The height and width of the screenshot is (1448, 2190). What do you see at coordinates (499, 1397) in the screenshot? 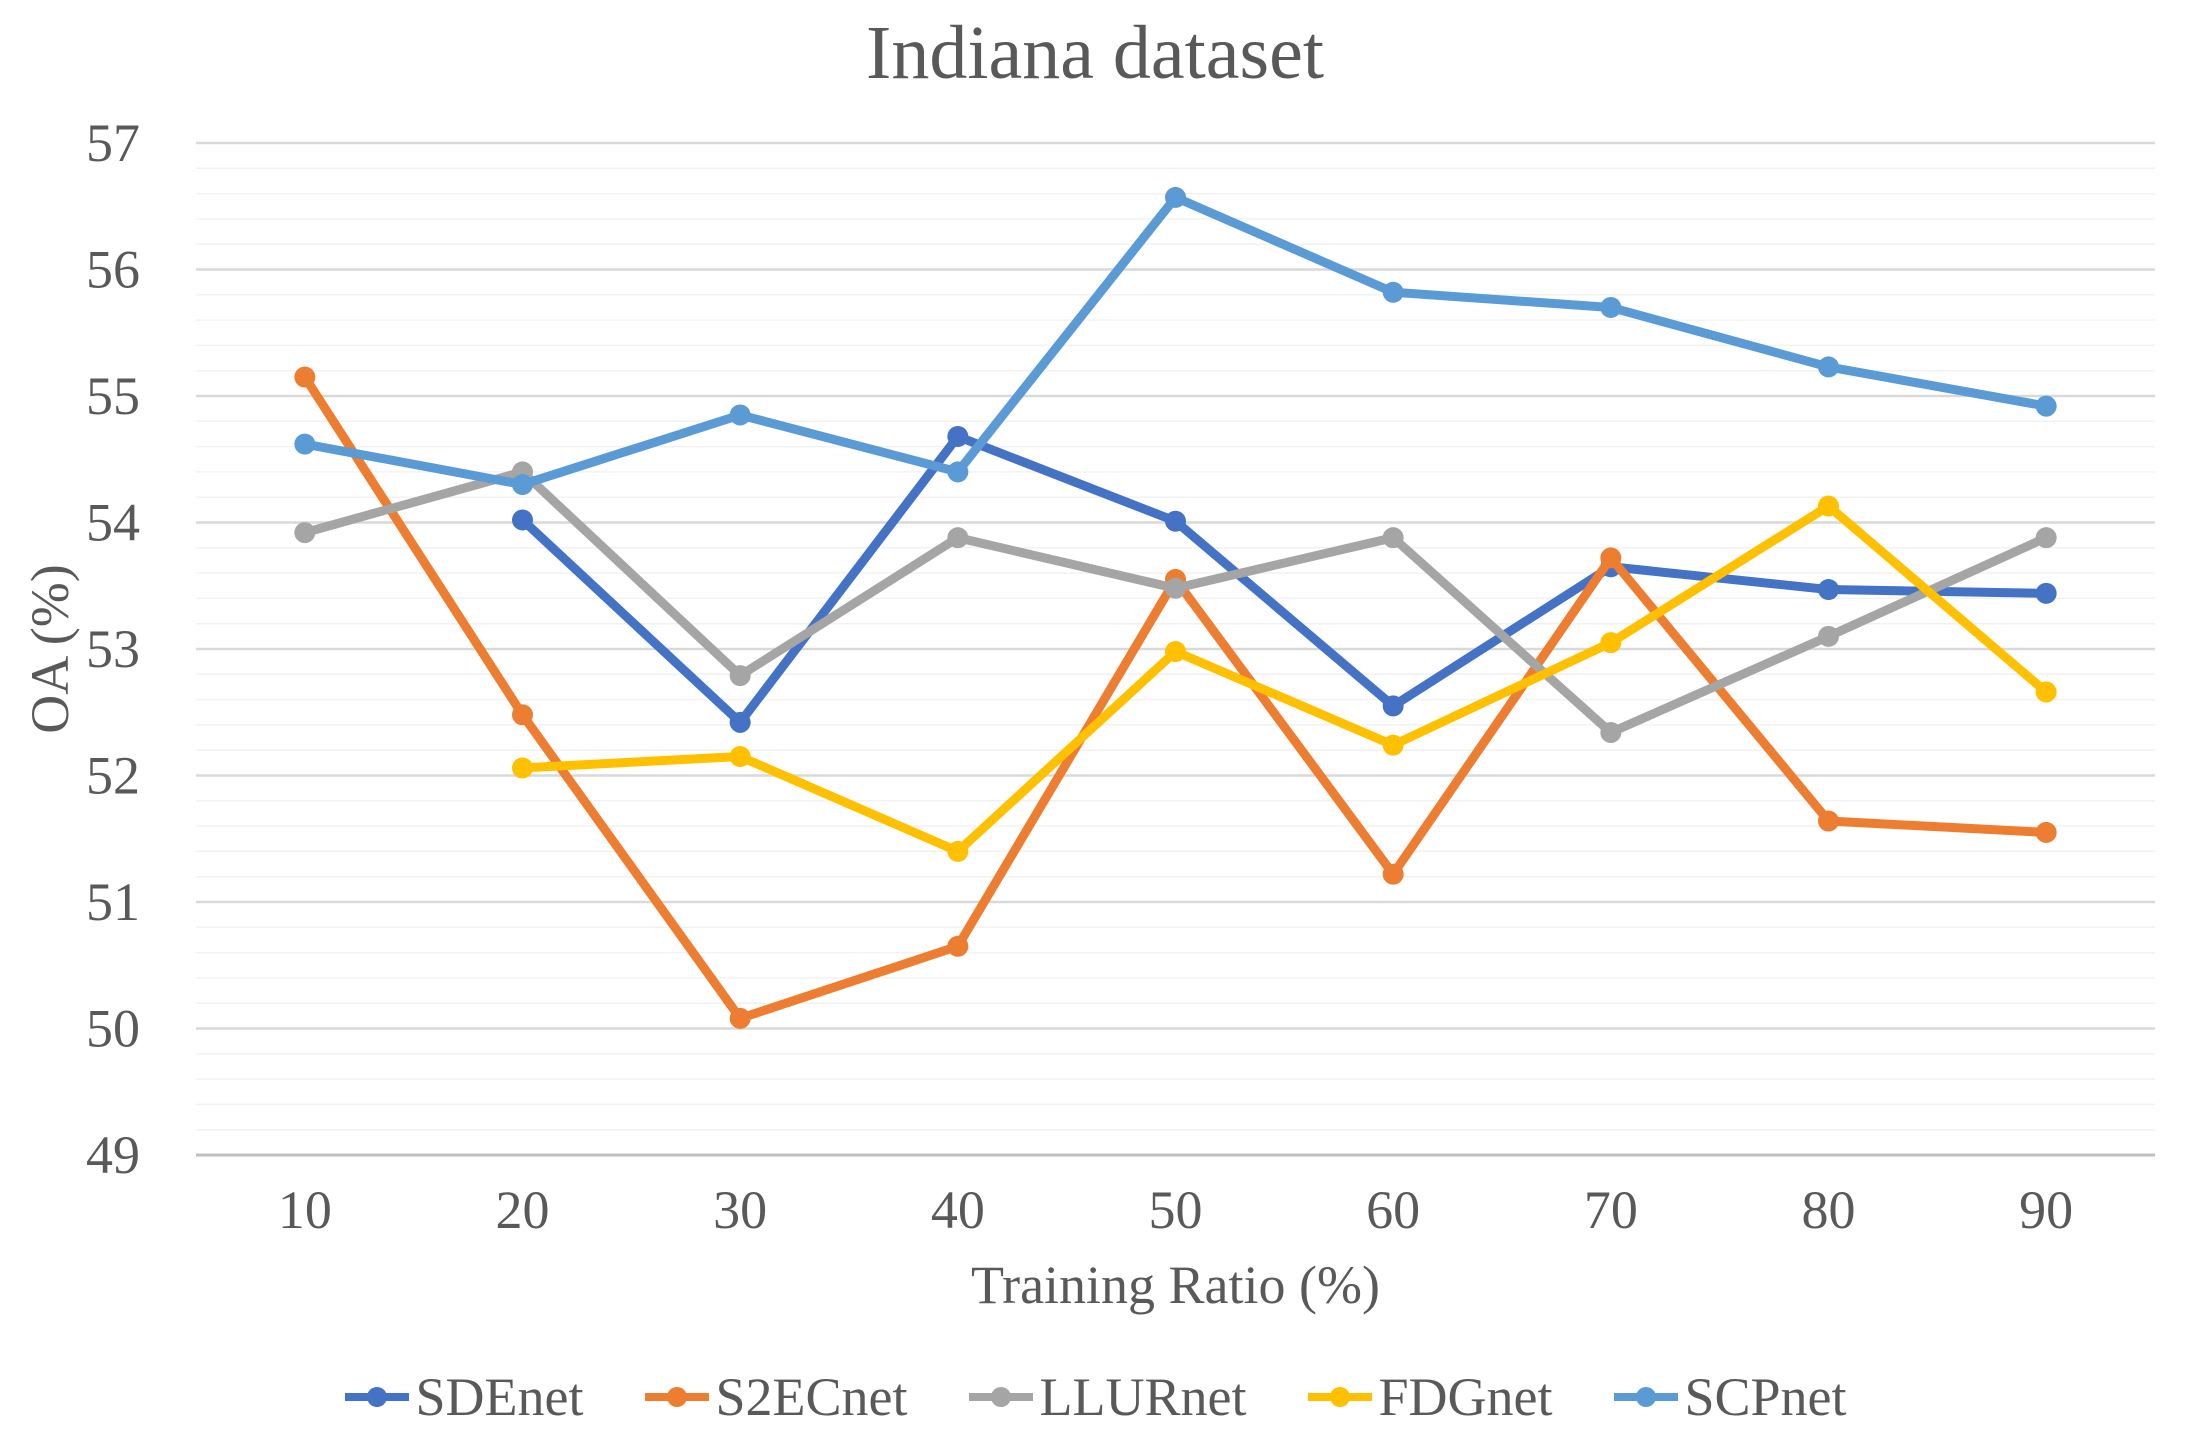
I see `legend-label: SDEnet` at bounding box center [499, 1397].